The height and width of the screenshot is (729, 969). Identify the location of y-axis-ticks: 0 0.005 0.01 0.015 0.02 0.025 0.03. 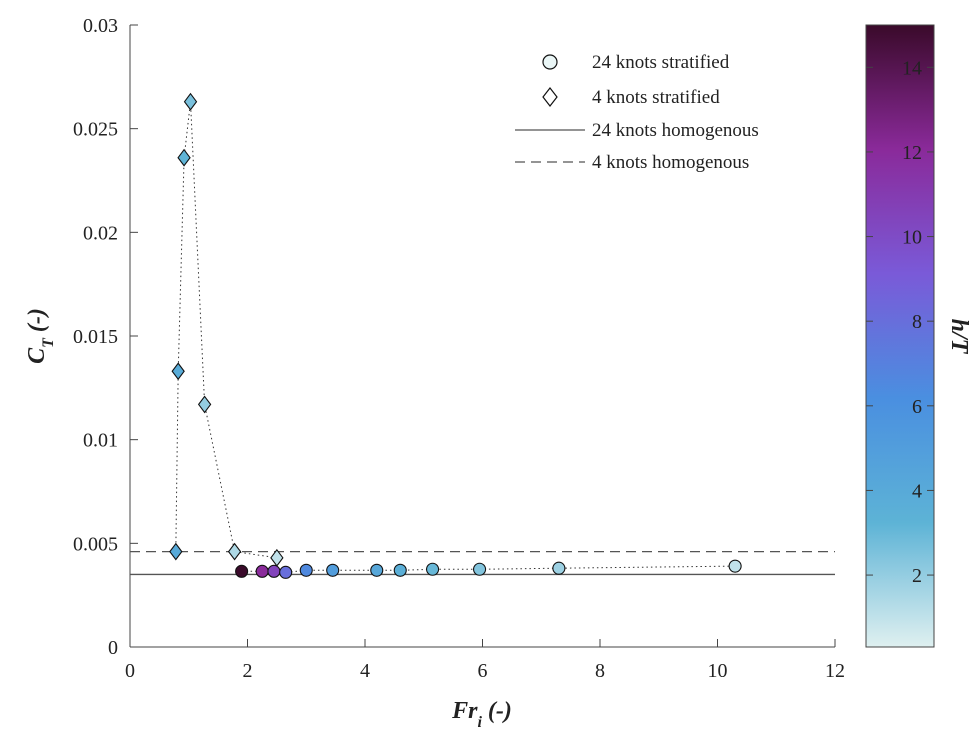
(105, 337).